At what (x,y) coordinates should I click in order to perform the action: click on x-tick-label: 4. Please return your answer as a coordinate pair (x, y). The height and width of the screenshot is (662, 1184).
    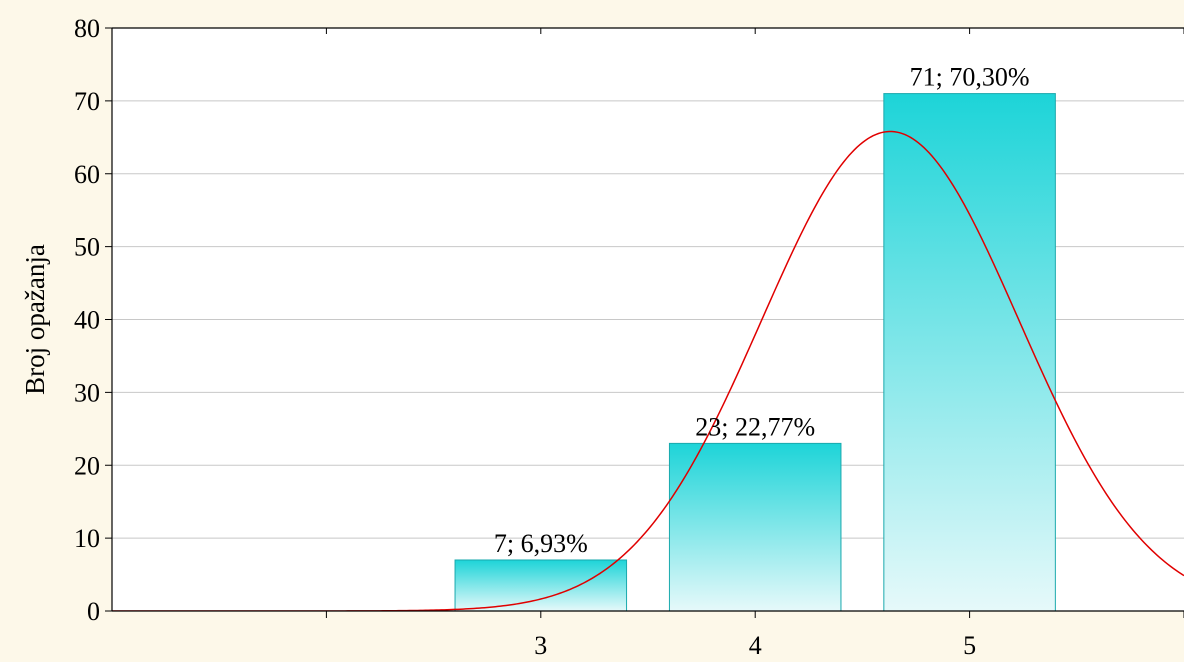
    Looking at the image, I should click on (755, 645).